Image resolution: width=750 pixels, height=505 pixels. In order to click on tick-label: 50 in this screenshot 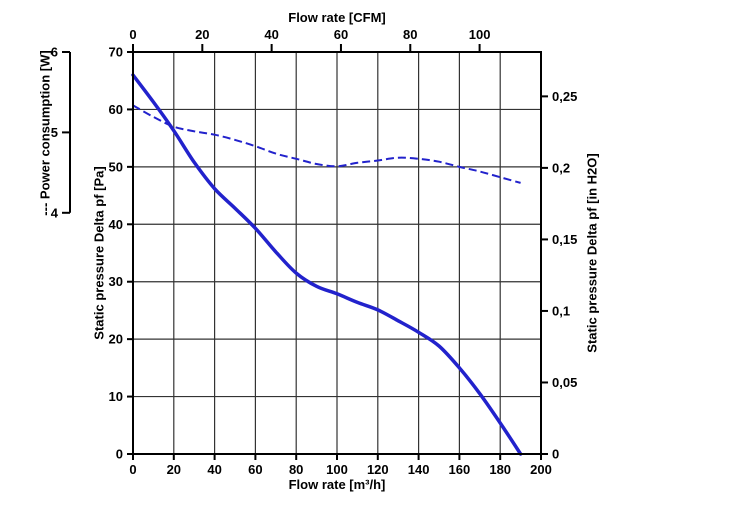, I will do `click(116, 166)`.